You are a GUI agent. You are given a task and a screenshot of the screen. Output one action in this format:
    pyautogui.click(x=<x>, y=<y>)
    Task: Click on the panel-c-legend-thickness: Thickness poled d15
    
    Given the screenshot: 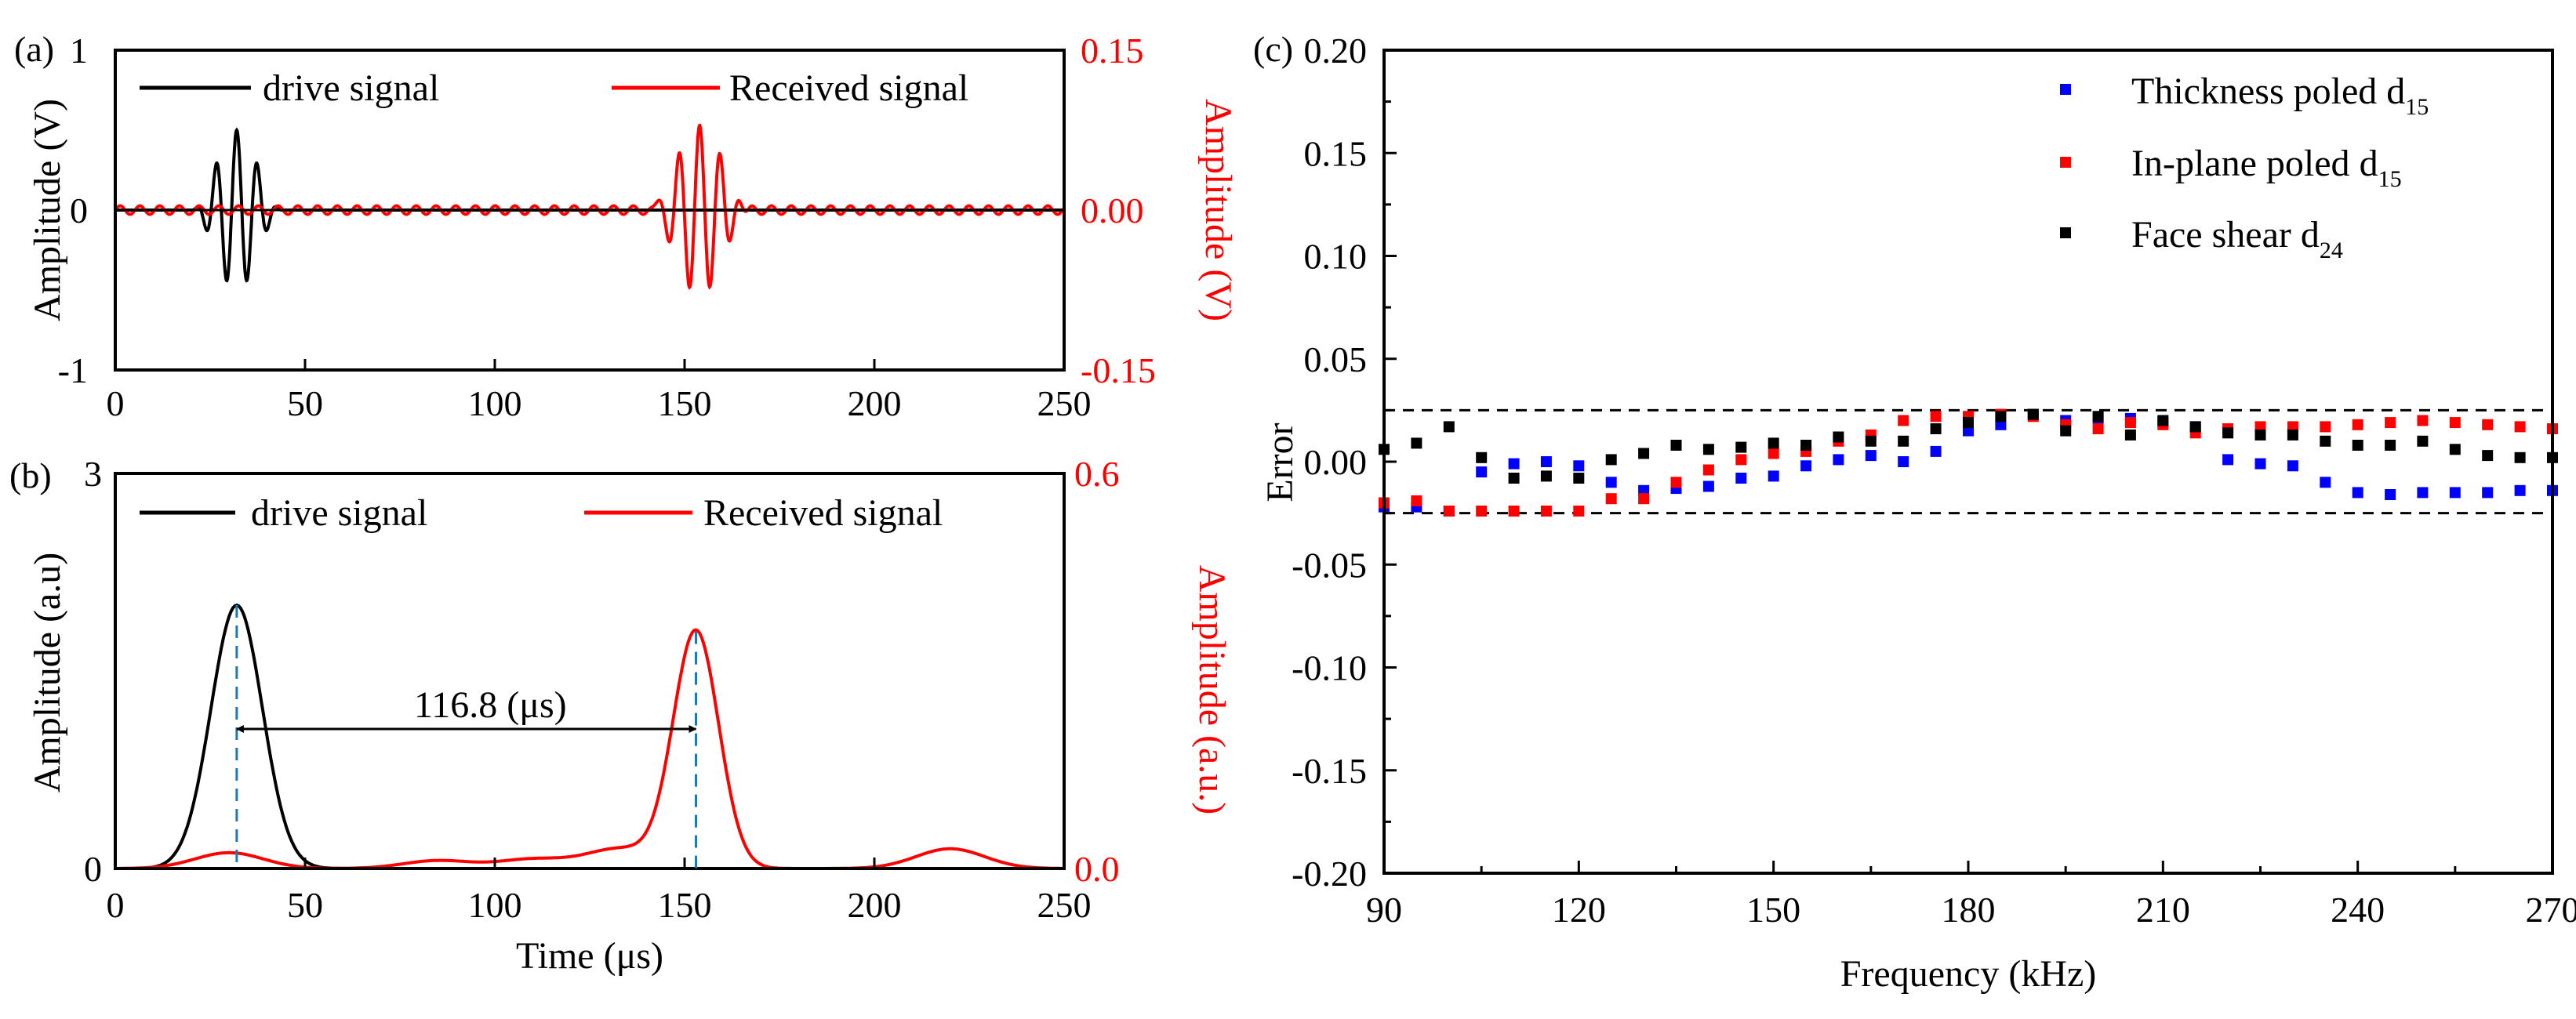 What is the action you would take?
    pyautogui.click(x=2280, y=95)
    